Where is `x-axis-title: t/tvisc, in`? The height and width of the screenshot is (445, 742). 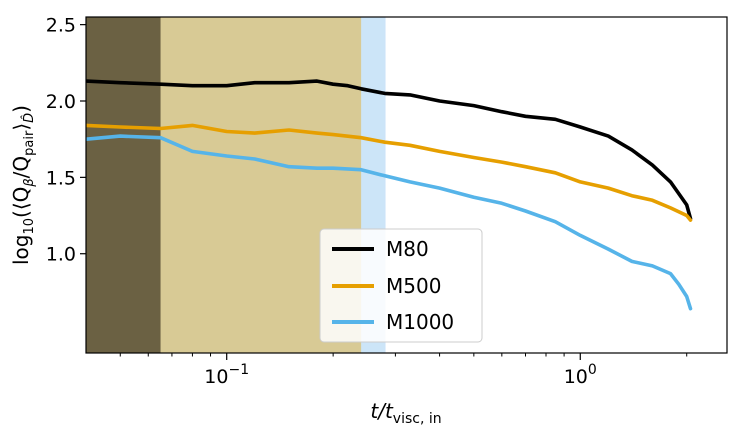
x-axis-title: t/tvisc, in is located at coordinates (405, 413).